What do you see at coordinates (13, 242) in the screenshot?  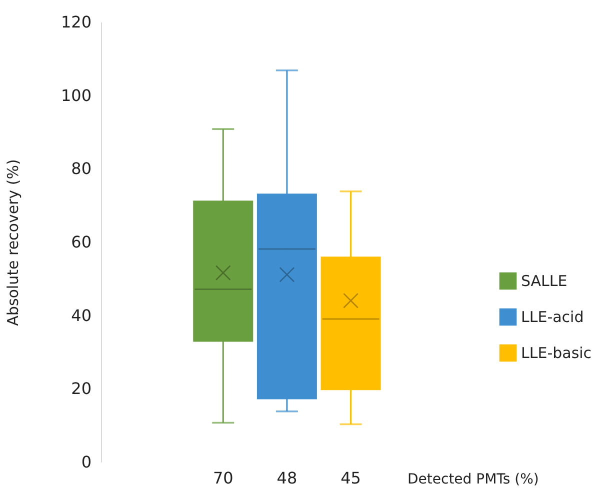 I see `y-axis-title: Absolute recovery (%)` at bounding box center [13, 242].